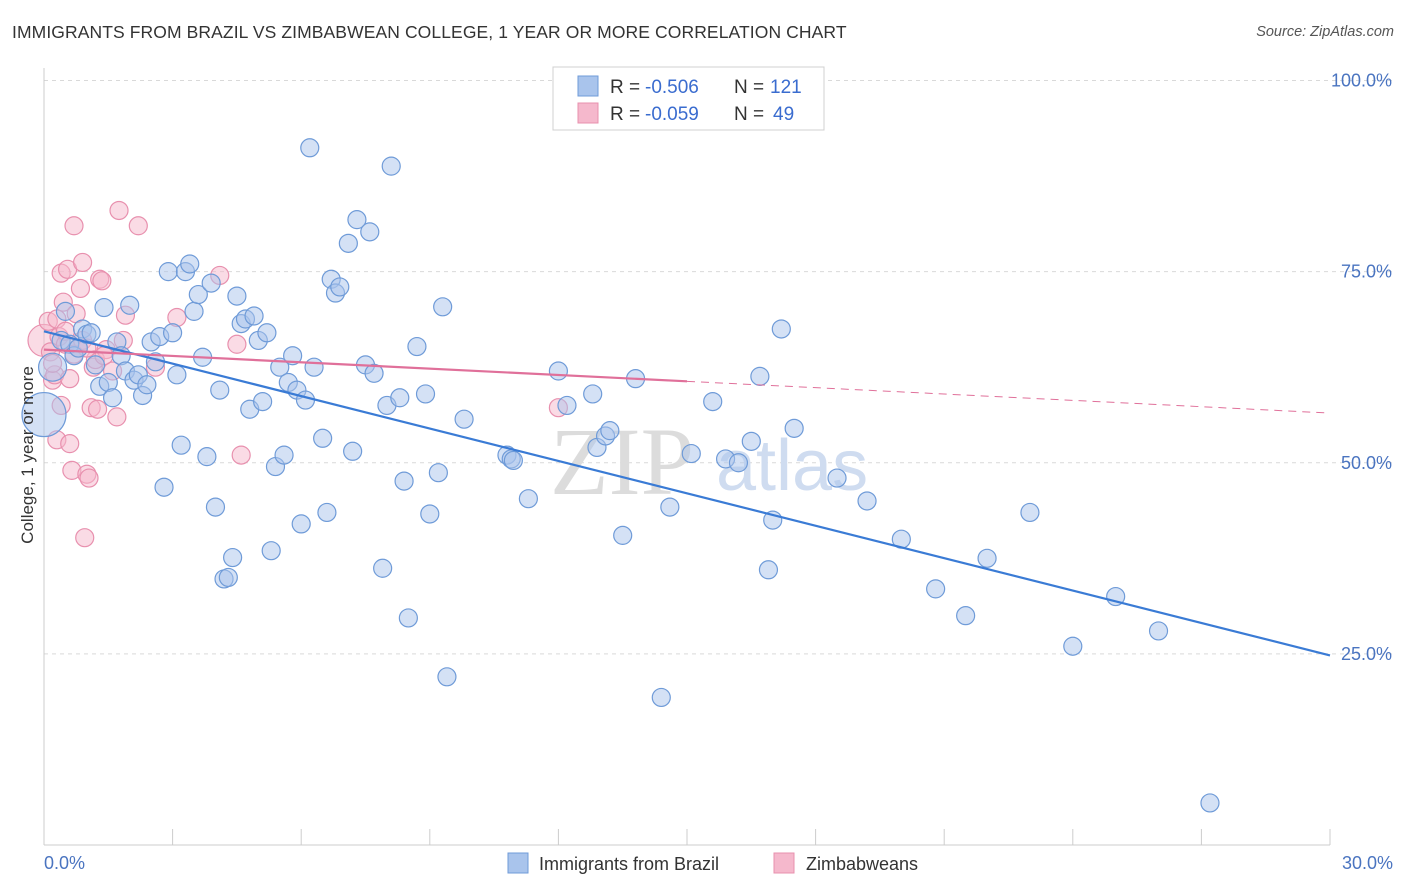 This screenshot has width=1406, height=892. I want to click on legend-r-label-1: R =, so click(625, 87).